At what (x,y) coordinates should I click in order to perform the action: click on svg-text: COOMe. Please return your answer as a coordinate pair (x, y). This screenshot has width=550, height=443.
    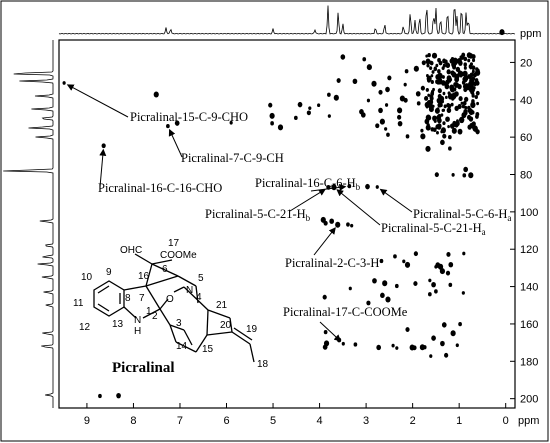
    Looking at the image, I should click on (178, 255).